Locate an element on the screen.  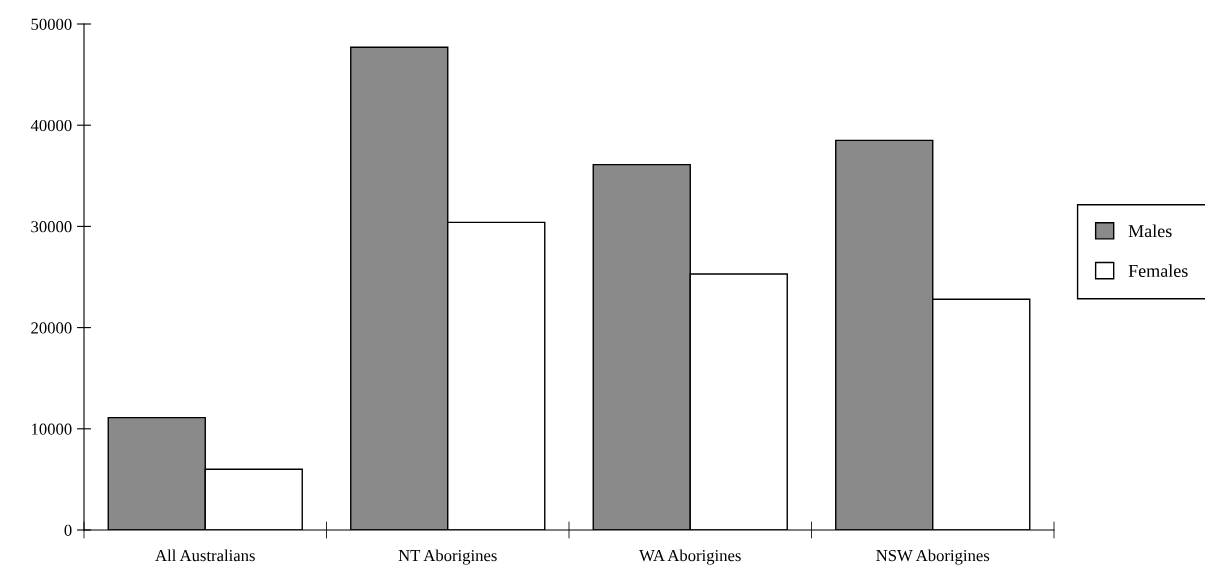
x-tick-label: NSW Aborigines is located at coordinates (933, 557).